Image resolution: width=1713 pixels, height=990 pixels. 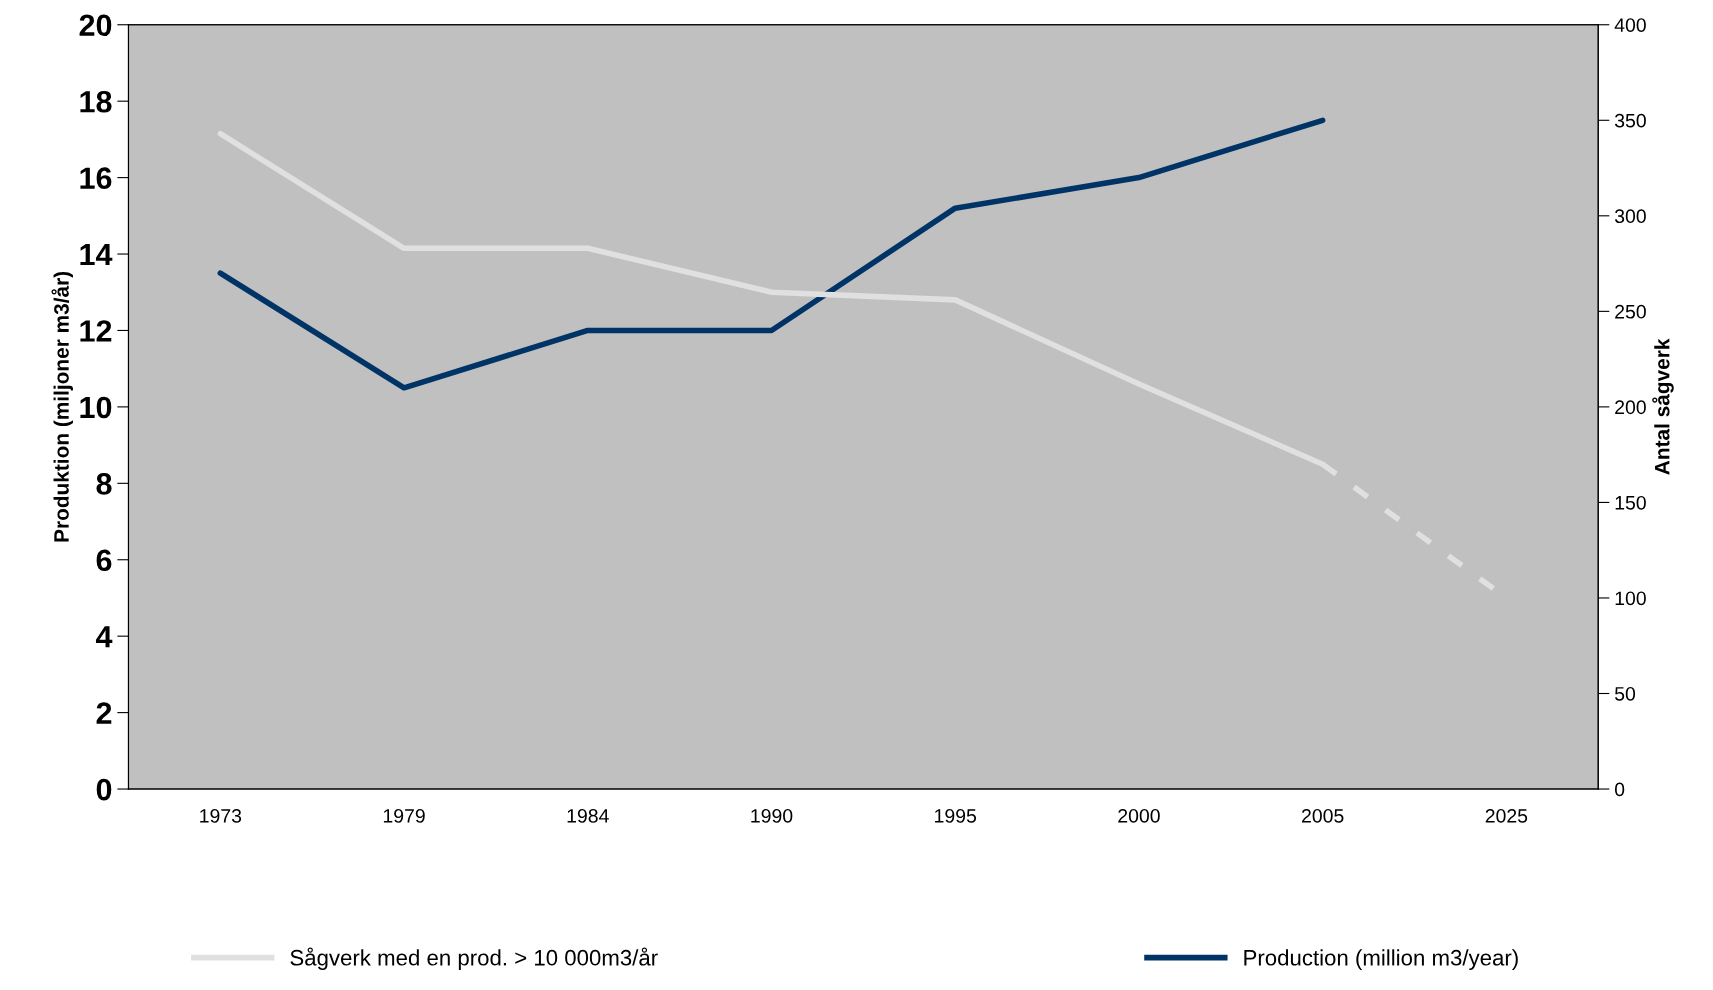 What do you see at coordinates (588, 815) in the screenshot?
I see `x-tick-label: 1984` at bounding box center [588, 815].